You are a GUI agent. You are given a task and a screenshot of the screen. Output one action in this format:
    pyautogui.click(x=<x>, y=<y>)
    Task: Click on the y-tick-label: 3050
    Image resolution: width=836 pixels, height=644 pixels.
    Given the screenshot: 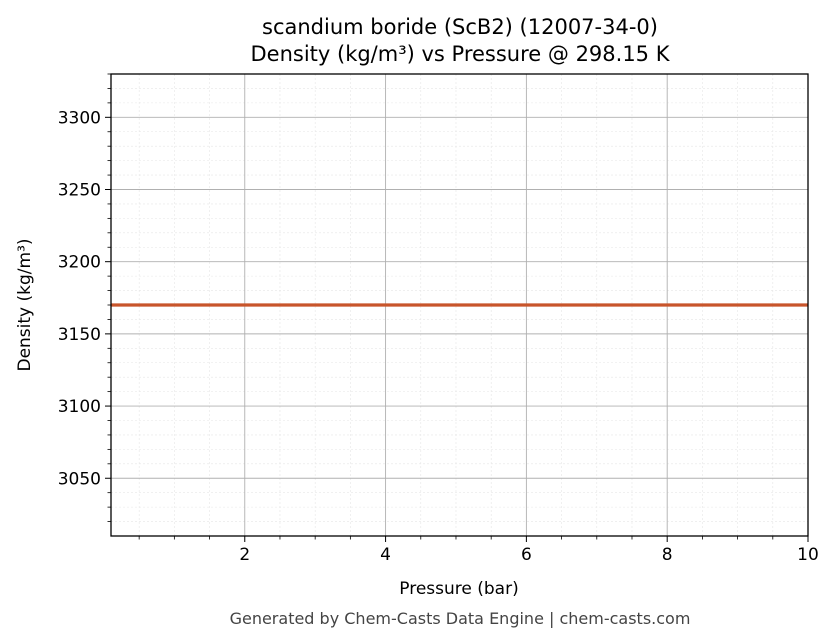 What is the action you would take?
    pyautogui.click(x=79, y=479)
    